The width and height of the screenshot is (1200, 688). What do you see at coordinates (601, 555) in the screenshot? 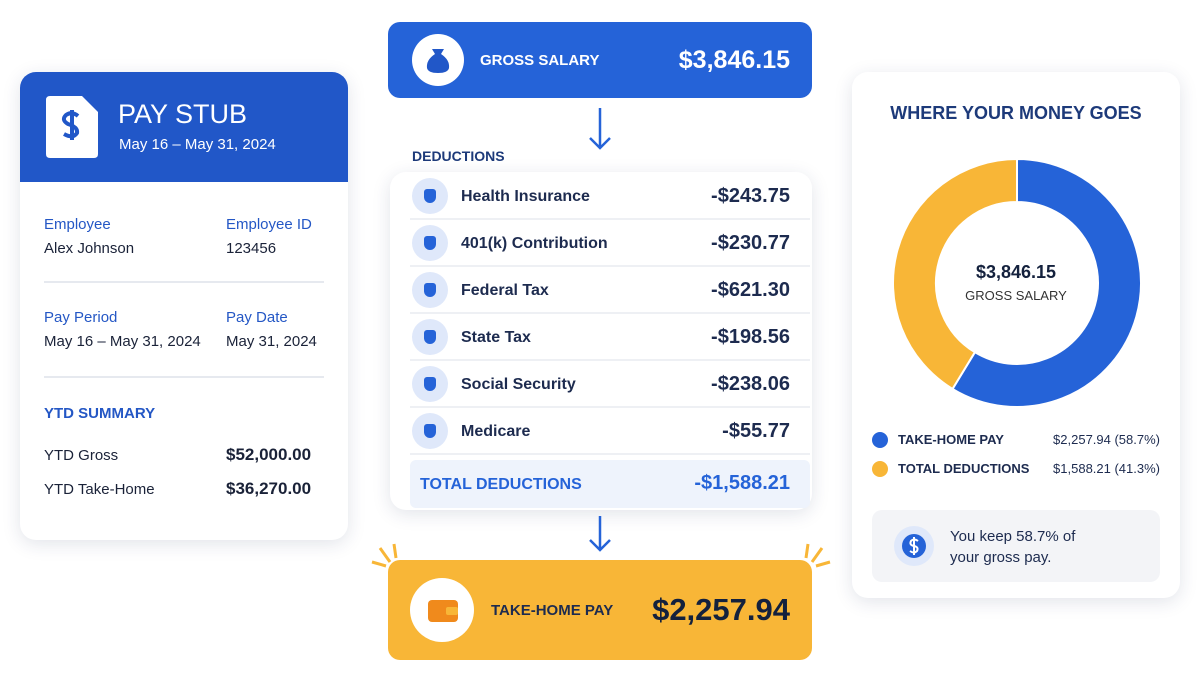
I see `sparkles` at bounding box center [601, 555].